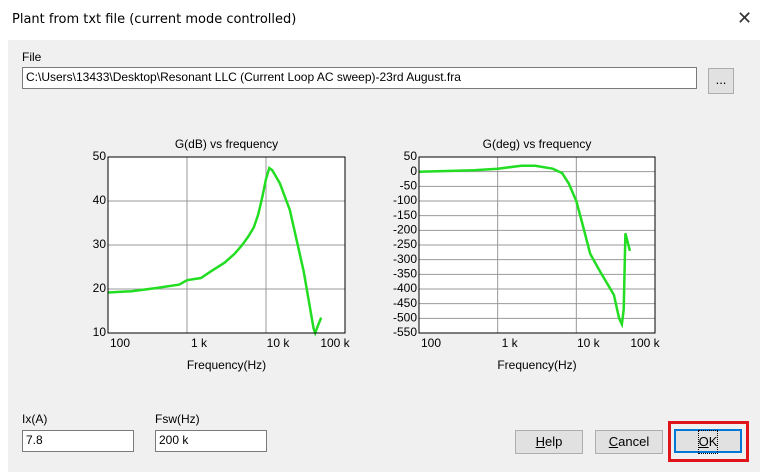 This screenshot has width=767, height=475. What do you see at coordinates (405, 274) in the screenshot?
I see `y-tick-label: -350` at bounding box center [405, 274].